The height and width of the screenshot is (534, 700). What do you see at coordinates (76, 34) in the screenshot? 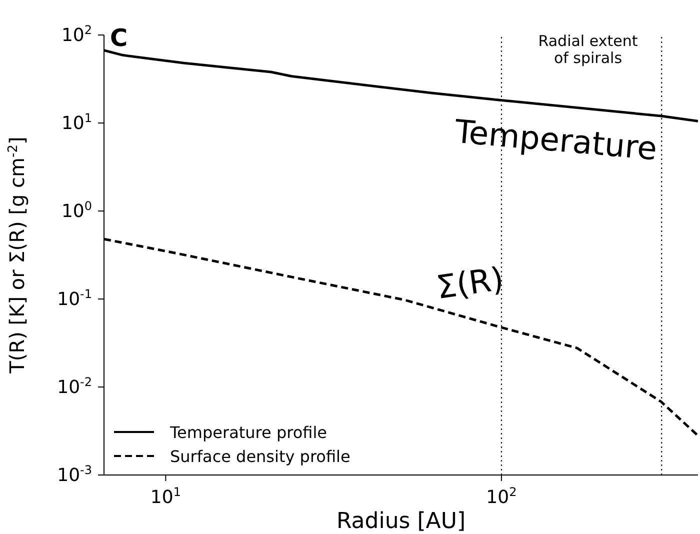
I see `y-tick-label: 10$^{2}$` at bounding box center [76, 34].